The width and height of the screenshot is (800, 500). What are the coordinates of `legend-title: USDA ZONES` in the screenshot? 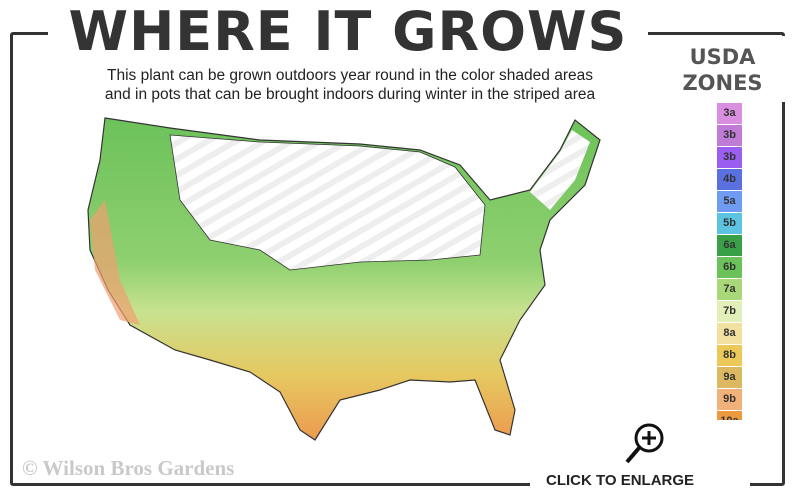 It's located at (722, 69).